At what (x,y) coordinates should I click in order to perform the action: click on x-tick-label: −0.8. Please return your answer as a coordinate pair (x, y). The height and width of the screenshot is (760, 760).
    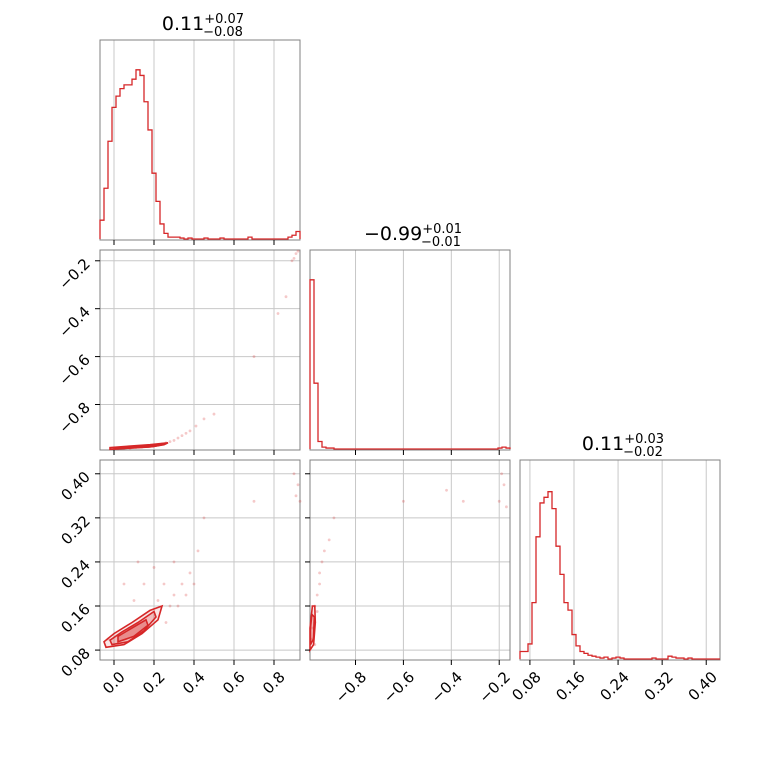
    Looking at the image, I should click on (351, 687).